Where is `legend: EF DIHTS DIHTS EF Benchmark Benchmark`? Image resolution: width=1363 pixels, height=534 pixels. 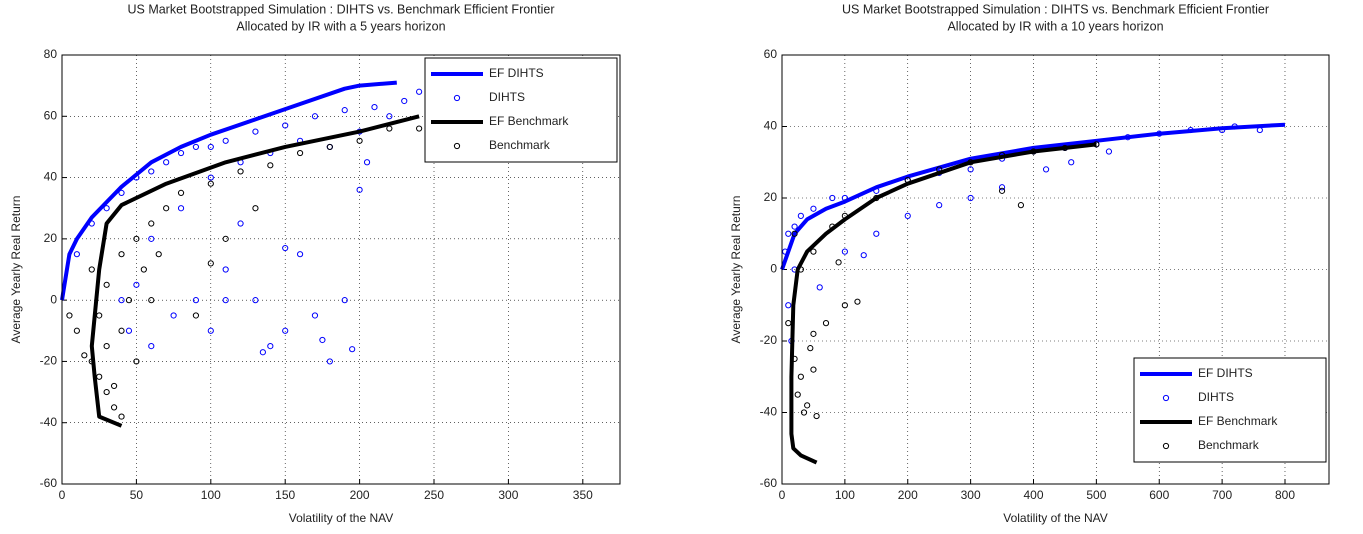
legend: EF DIHTS DIHTS EF Benchmark Benchmark is located at coordinates (1230, 410).